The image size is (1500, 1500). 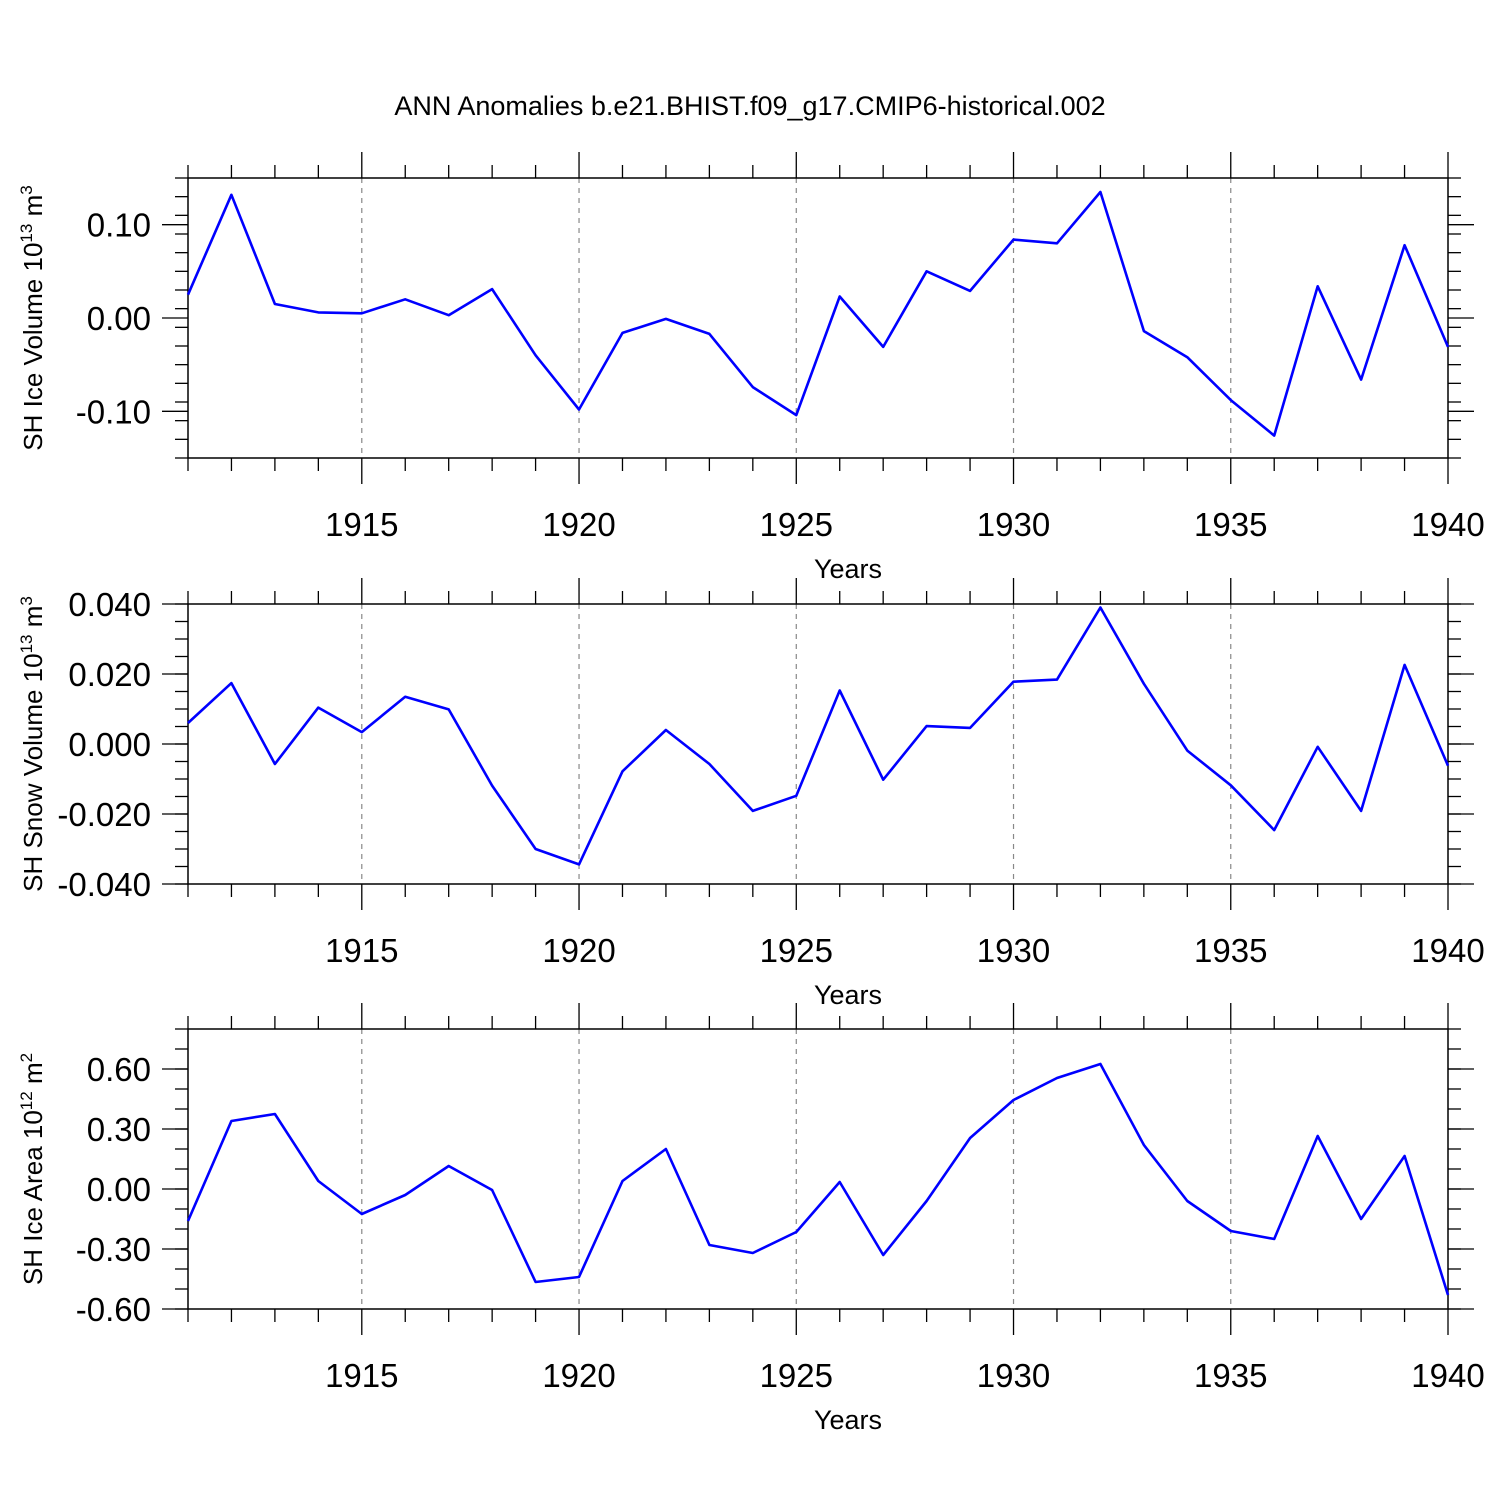 I want to click on y-tick-label: -0.60, so click(x=113, y=1309).